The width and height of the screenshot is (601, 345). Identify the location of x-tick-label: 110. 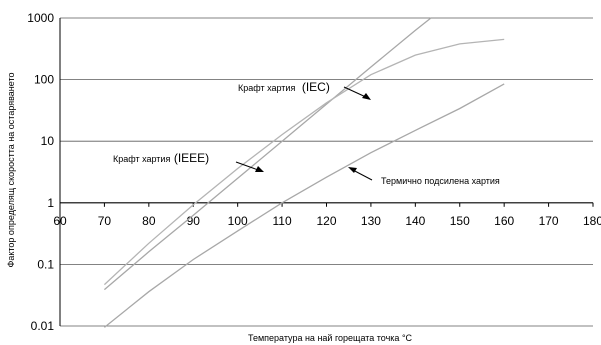
(282, 221).